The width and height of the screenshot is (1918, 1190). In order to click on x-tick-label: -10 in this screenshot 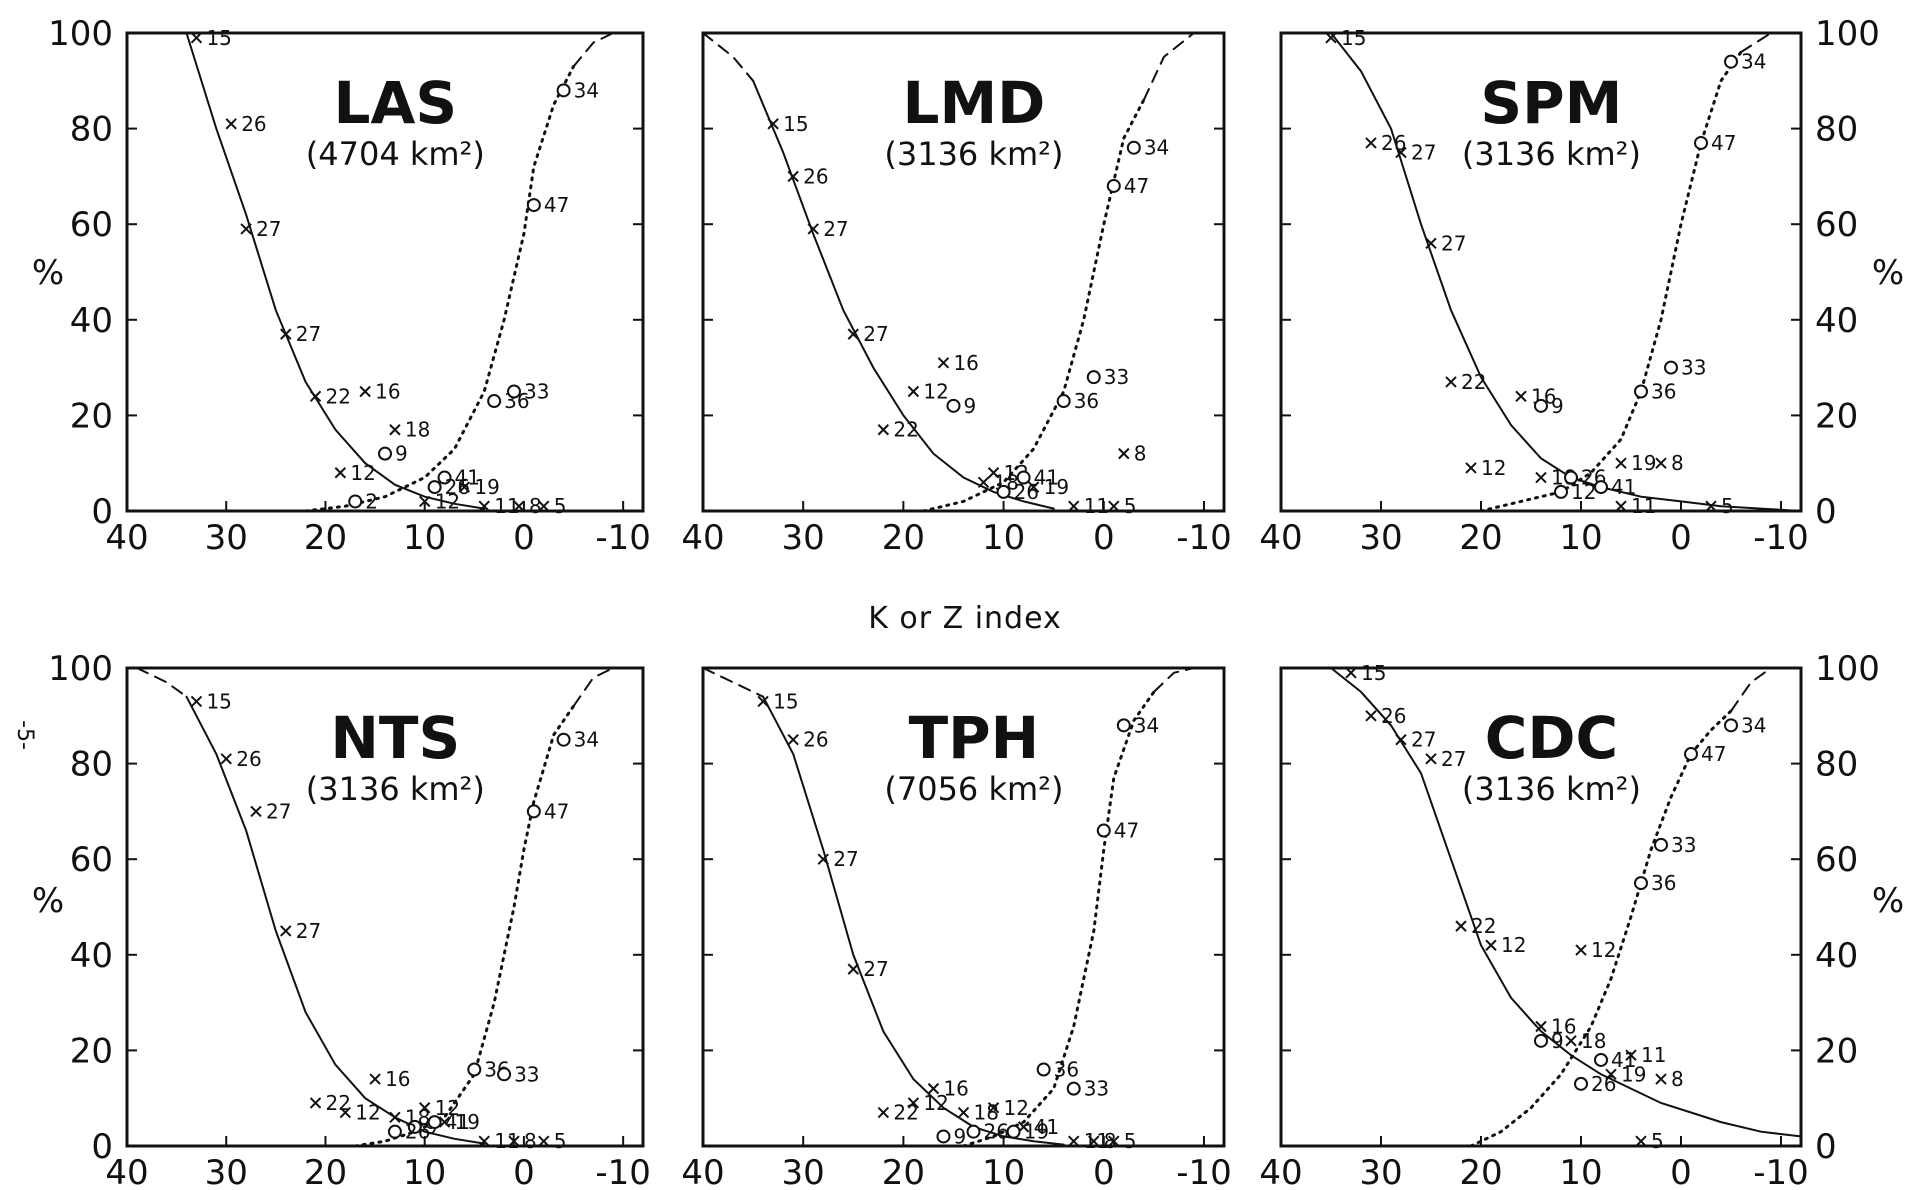, I will do `click(1781, 538)`.